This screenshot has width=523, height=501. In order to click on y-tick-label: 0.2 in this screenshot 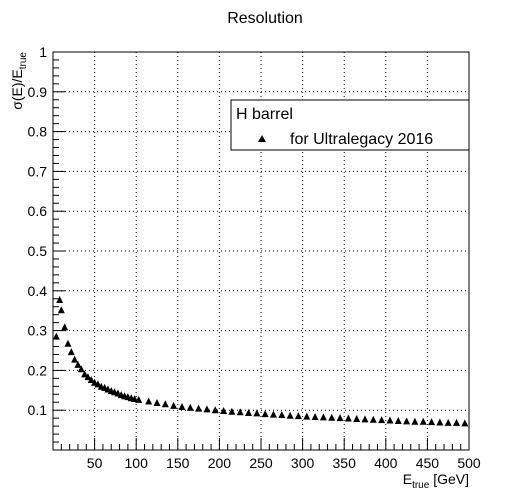, I will do `click(38, 370)`.